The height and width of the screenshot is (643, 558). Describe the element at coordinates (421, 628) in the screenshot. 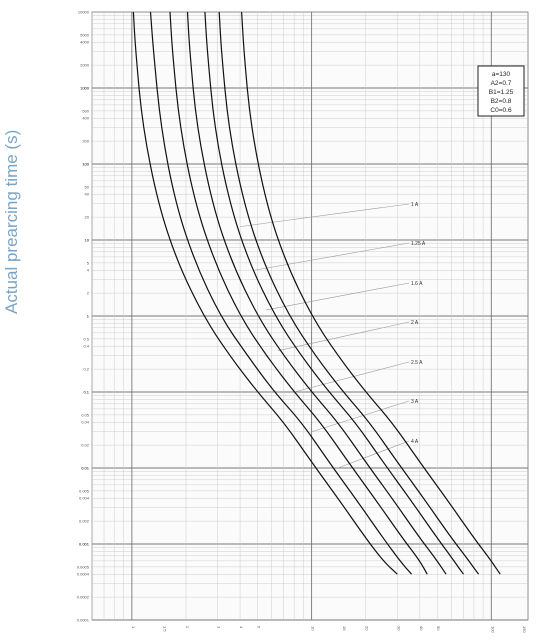

I see `x-tick-label: 40` at that location.